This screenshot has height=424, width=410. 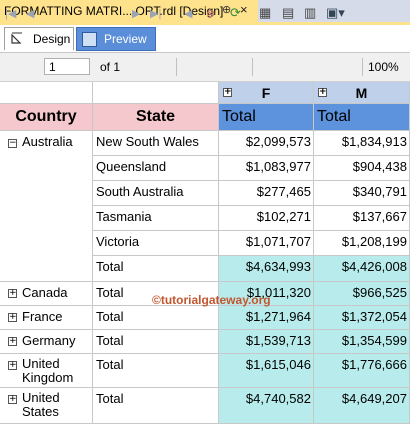 I want to click on back-icon: ◀, so click(x=188, y=14).